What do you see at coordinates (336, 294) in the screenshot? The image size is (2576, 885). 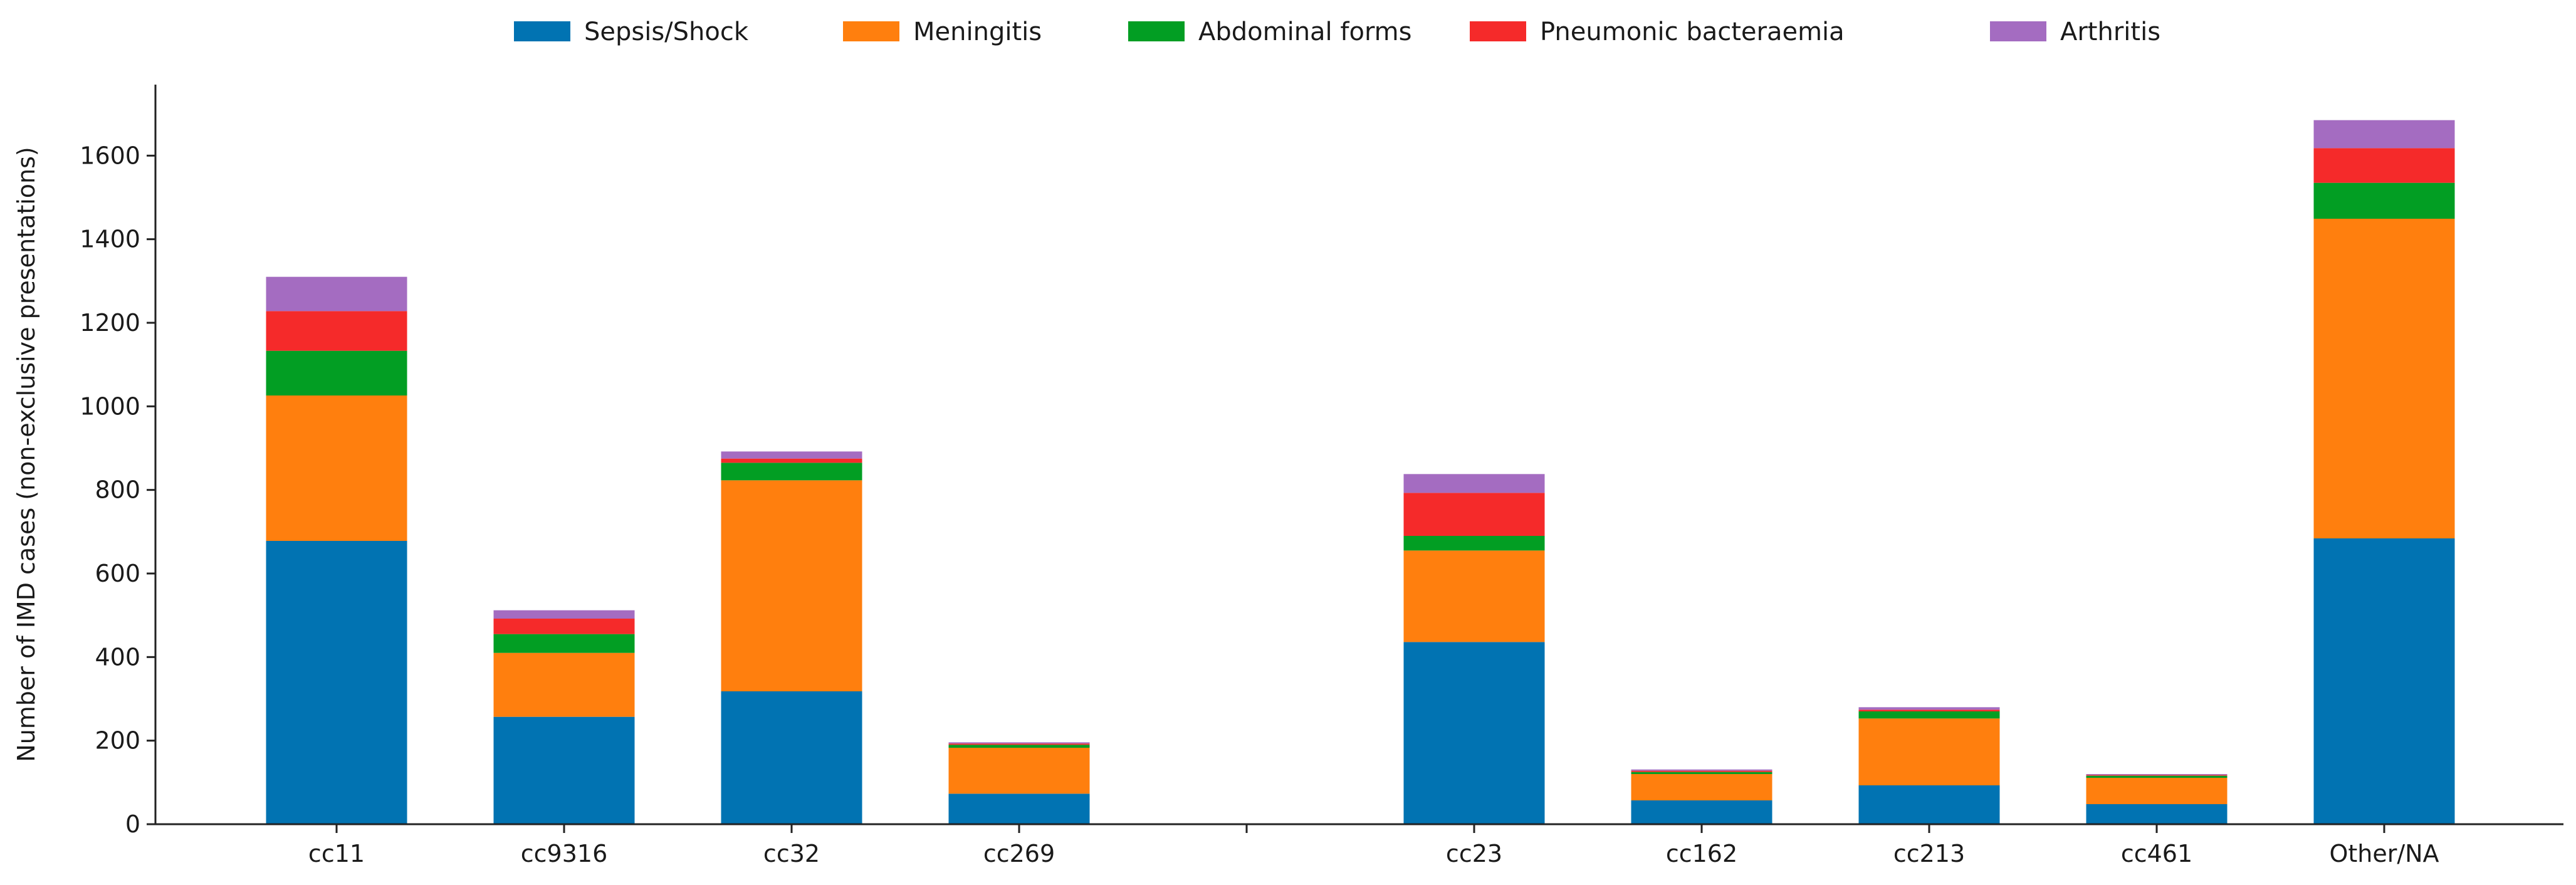 I see `bar-cc11-arthritis` at bounding box center [336, 294].